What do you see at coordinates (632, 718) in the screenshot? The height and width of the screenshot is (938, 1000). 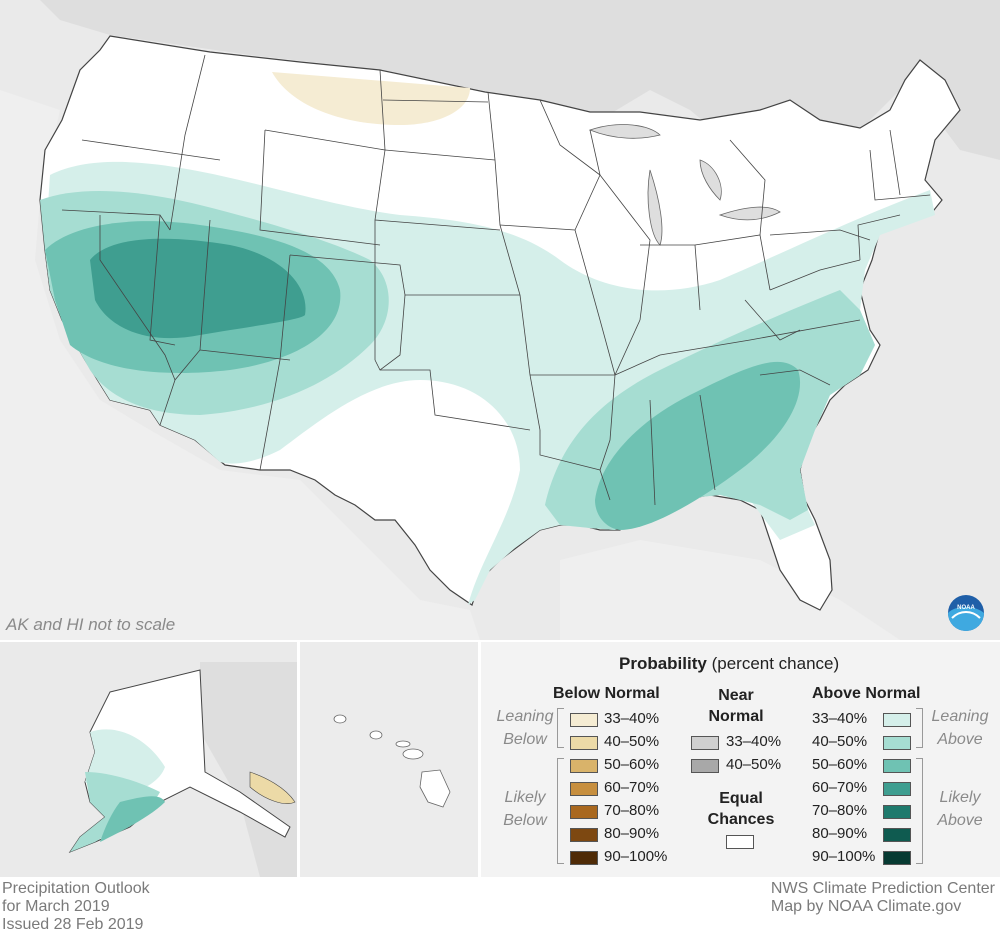 I see `below-normal-item-label: 33–40%` at bounding box center [632, 718].